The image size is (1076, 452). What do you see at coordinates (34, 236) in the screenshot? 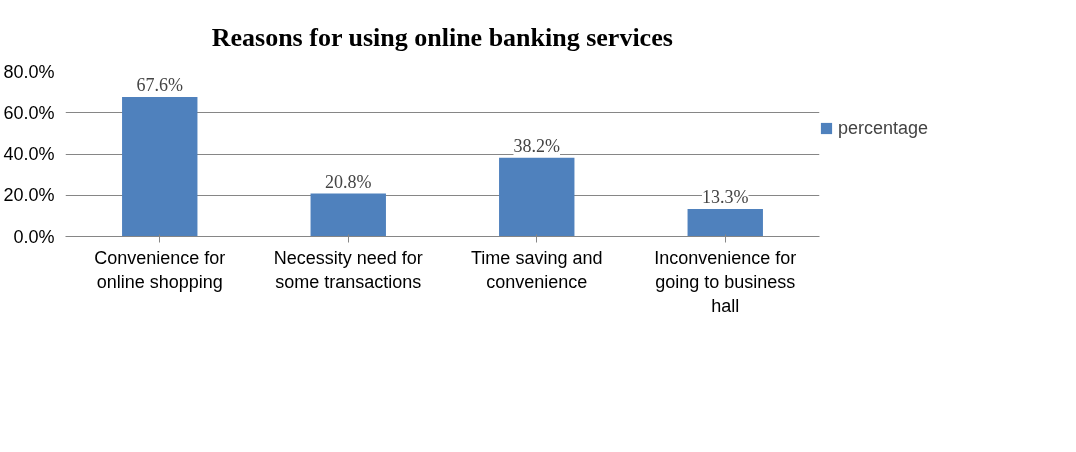
I see `y-tick-label: 0.0%` at bounding box center [34, 236].